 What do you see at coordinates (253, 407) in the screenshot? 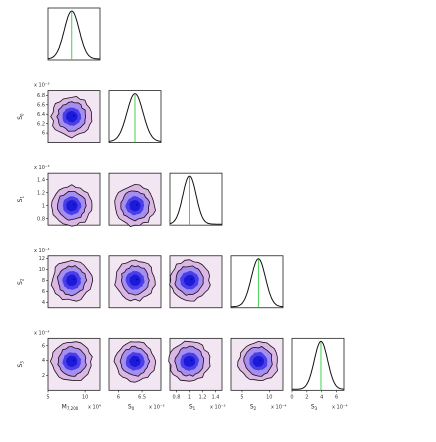
I see `x-axis-label: S2` at bounding box center [253, 407].